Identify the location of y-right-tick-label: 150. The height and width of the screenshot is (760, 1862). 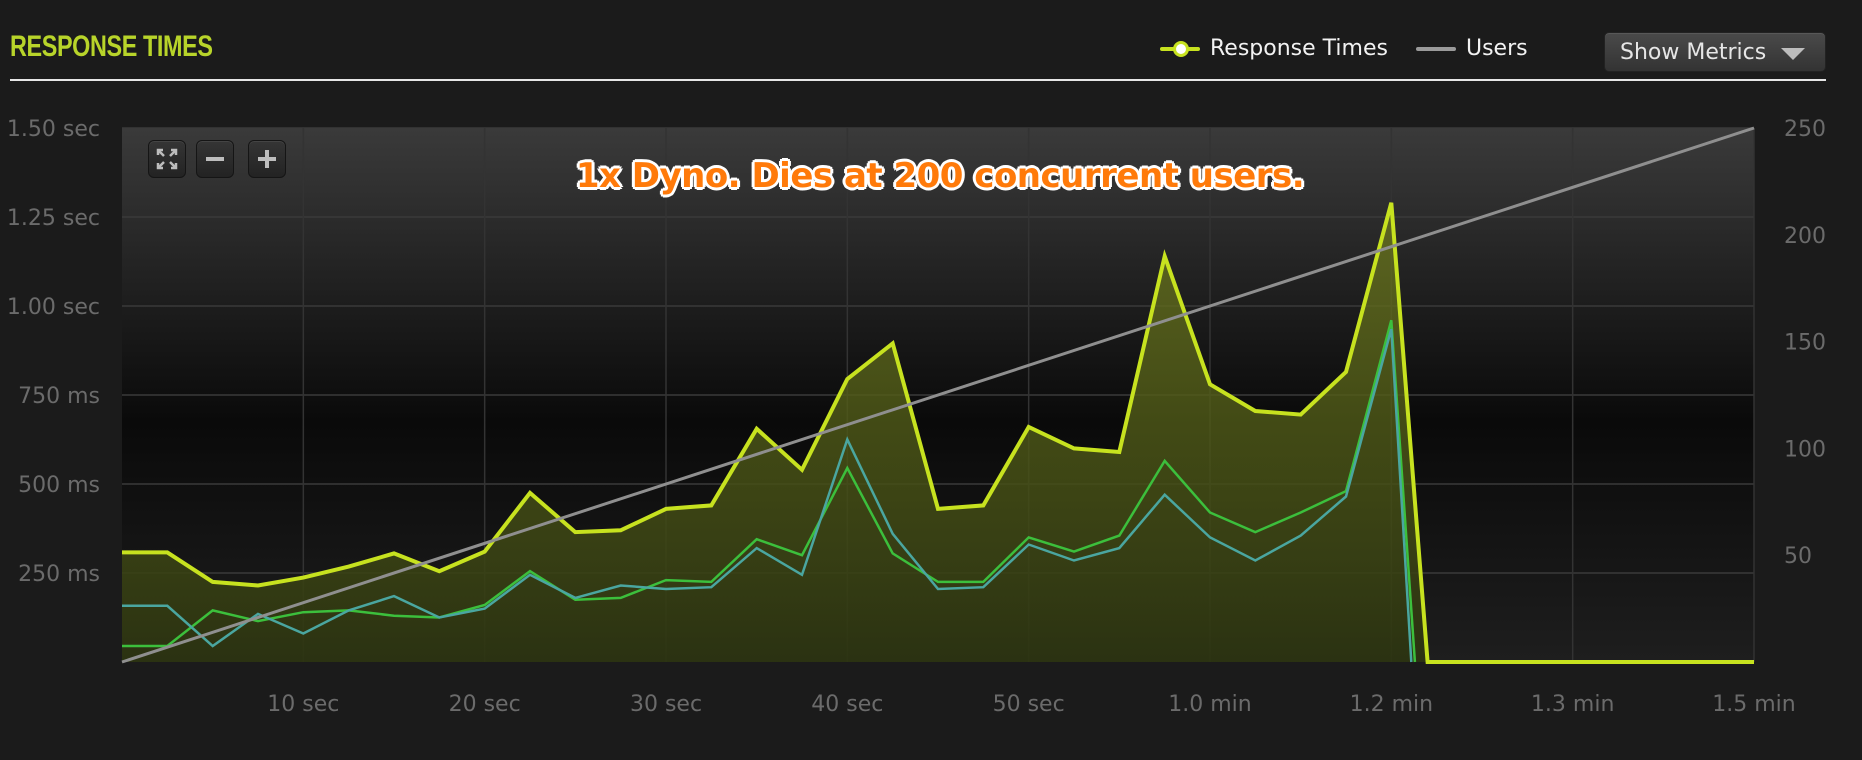
(1805, 343).